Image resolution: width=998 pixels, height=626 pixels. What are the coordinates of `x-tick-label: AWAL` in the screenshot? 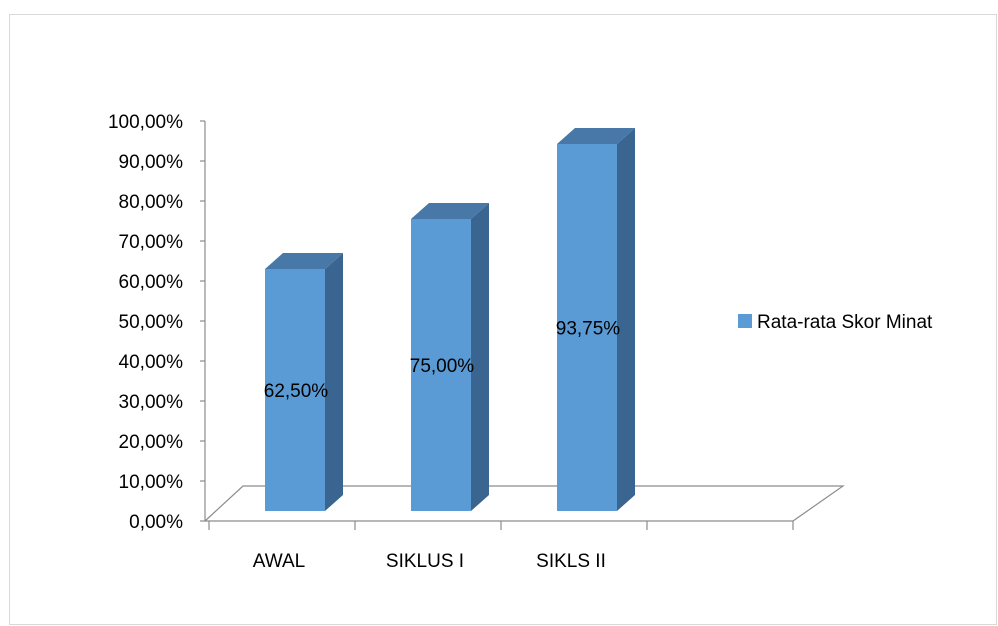 It's located at (279, 561).